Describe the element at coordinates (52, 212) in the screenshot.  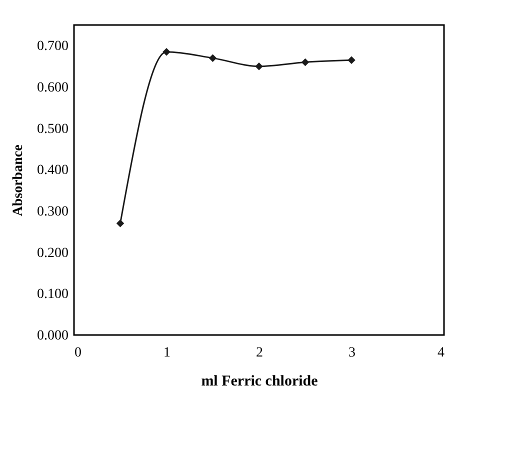
I see `y-tick-label: 0.300` at that location.